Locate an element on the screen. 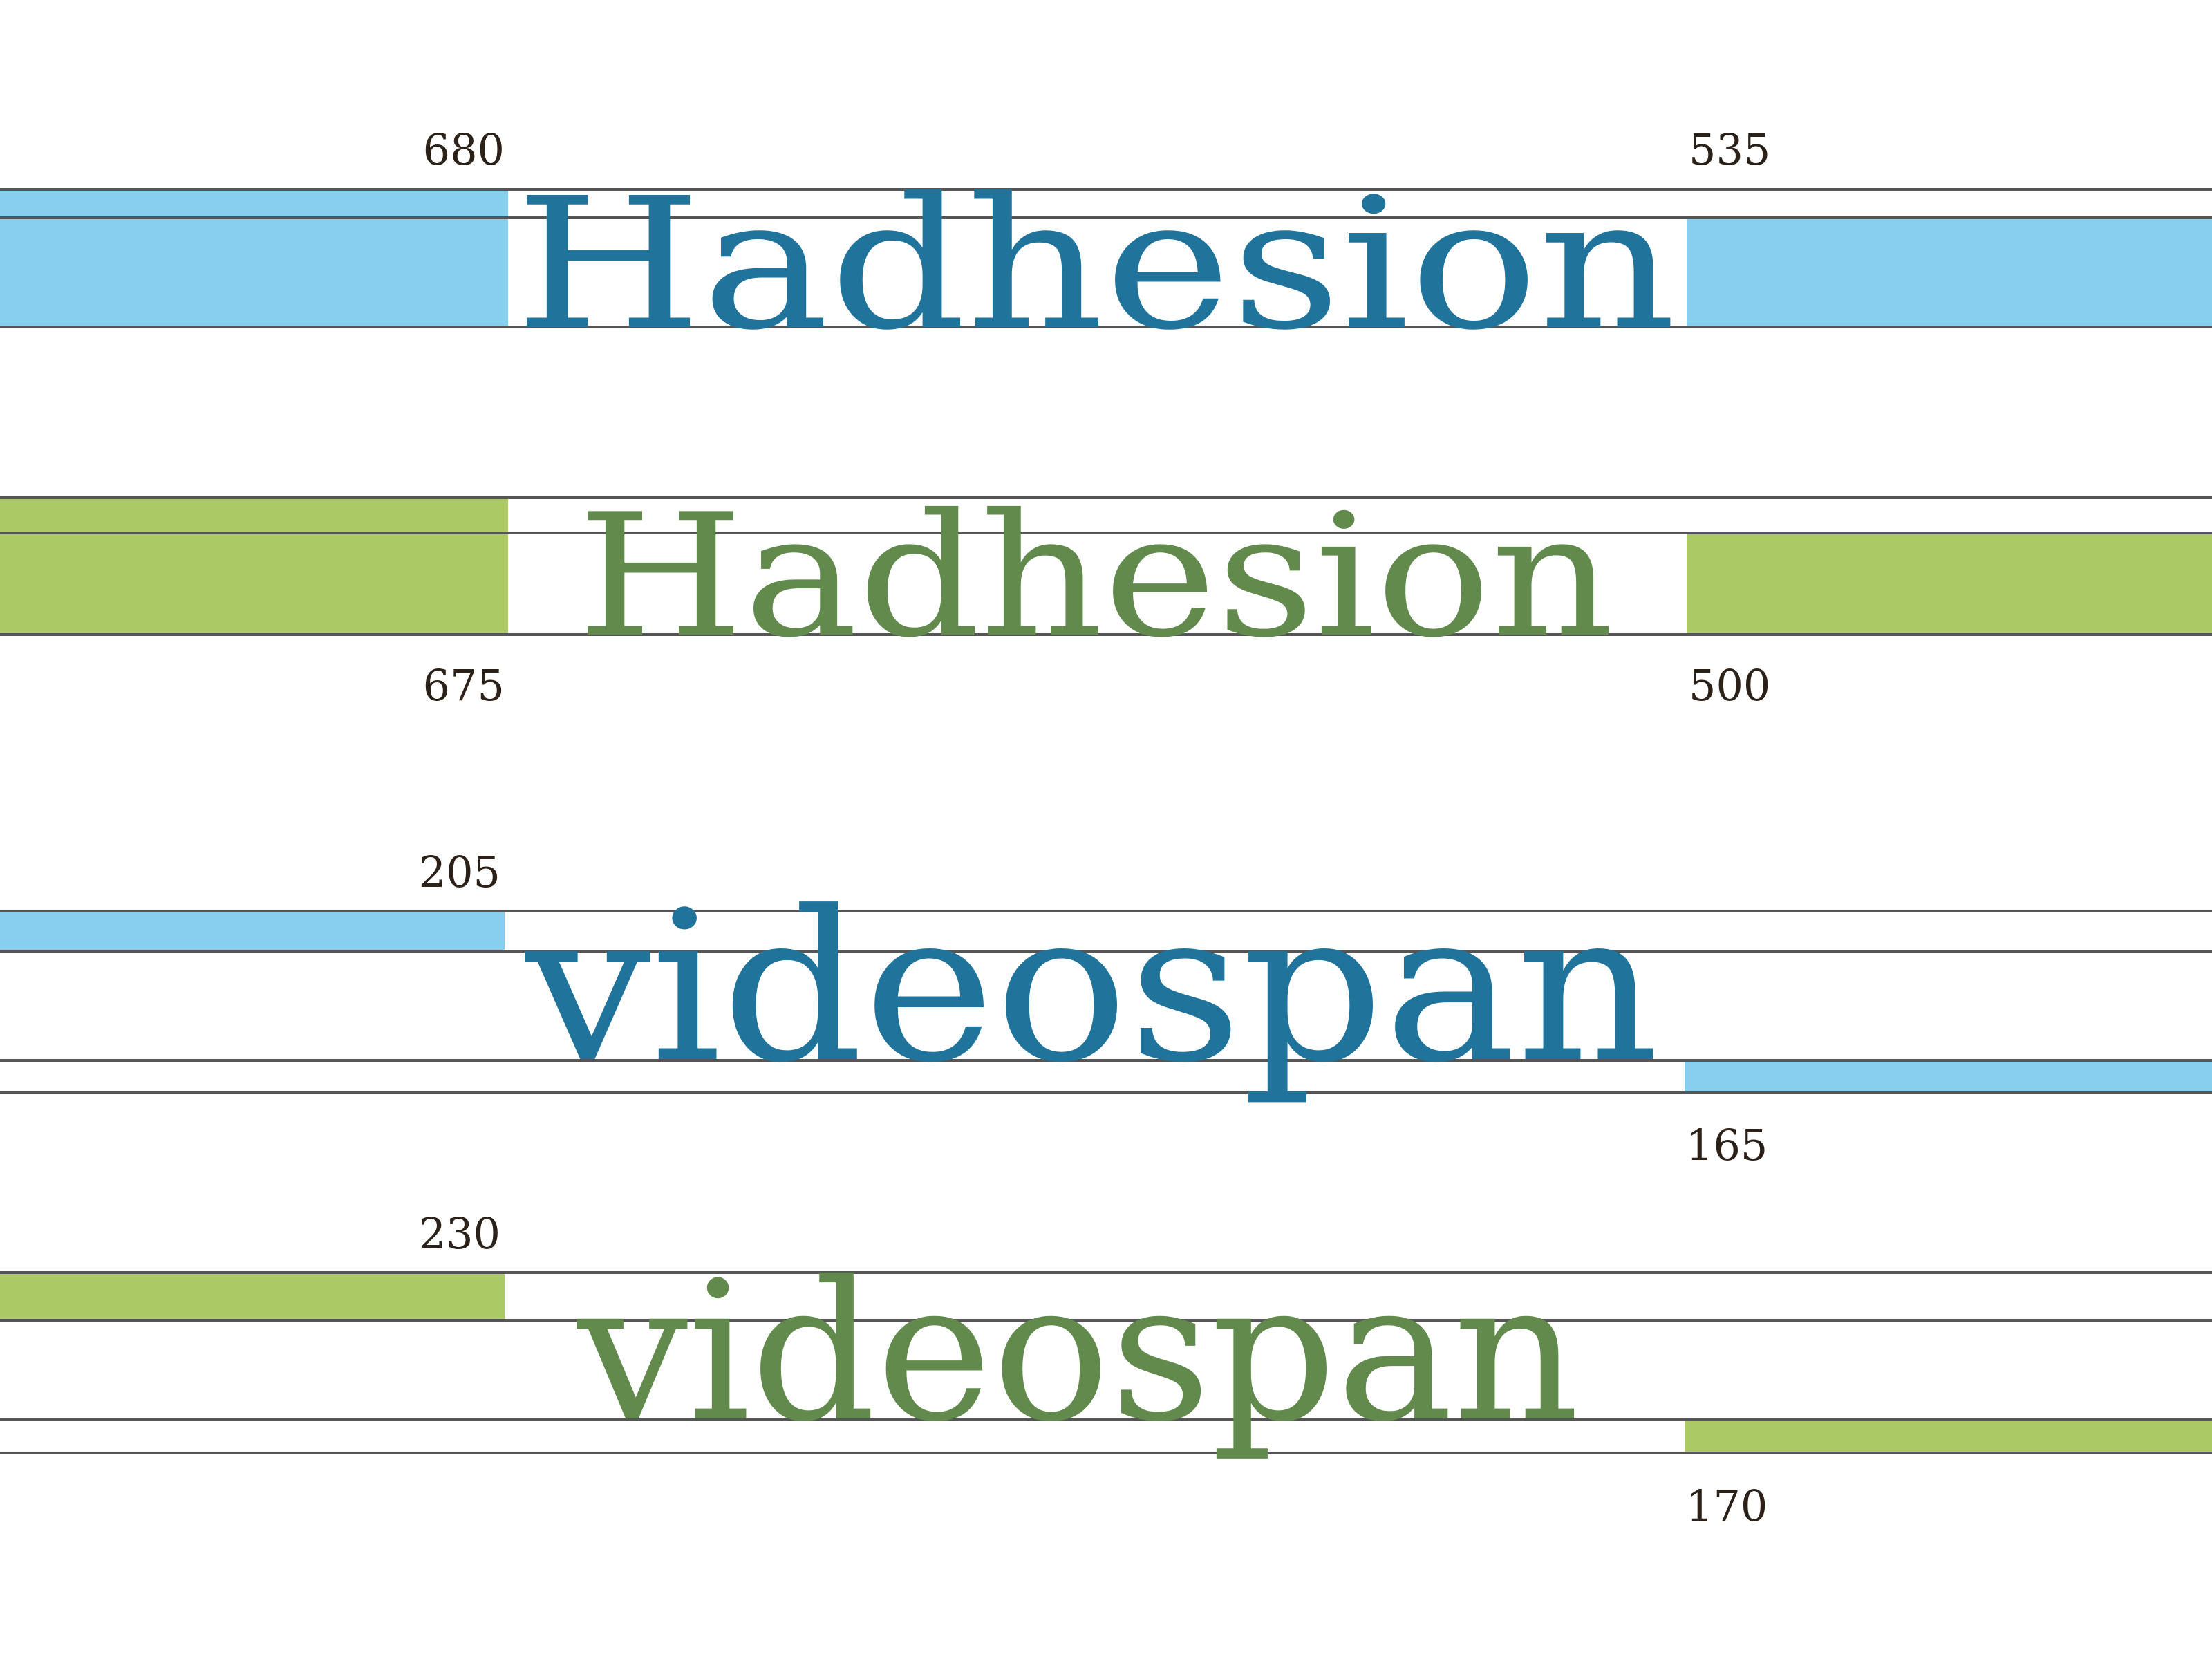 This screenshot has width=2212, height=1659. specimen-hadhesion-green: Hadhesion 675 500 is located at coordinates (1106, 595).